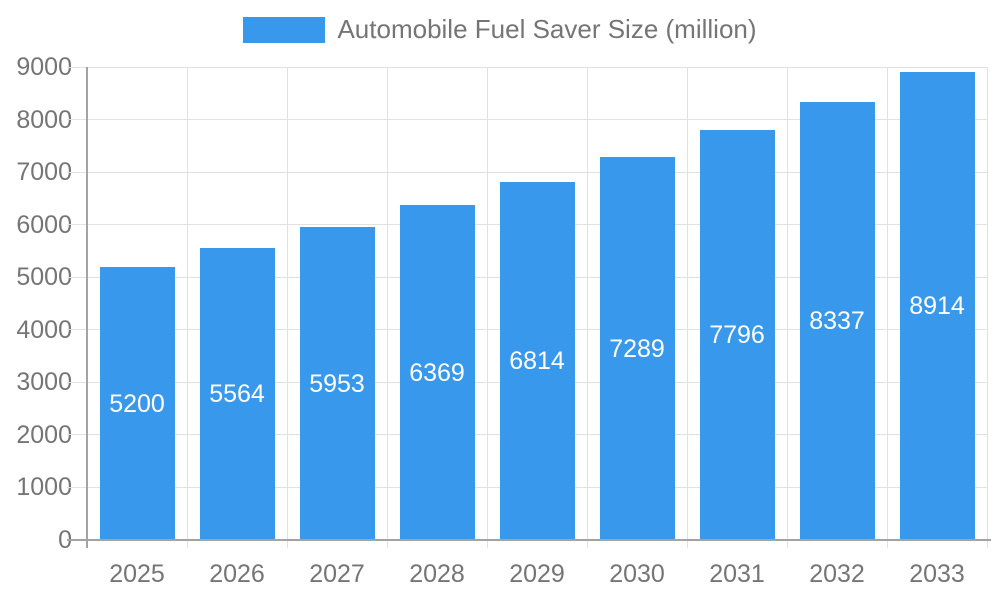 This screenshot has height=600, width=1000. What do you see at coordinates (44, 434) in the screenshot?
I see `y-tick-label: 2000` at bounding box center [44, 434].